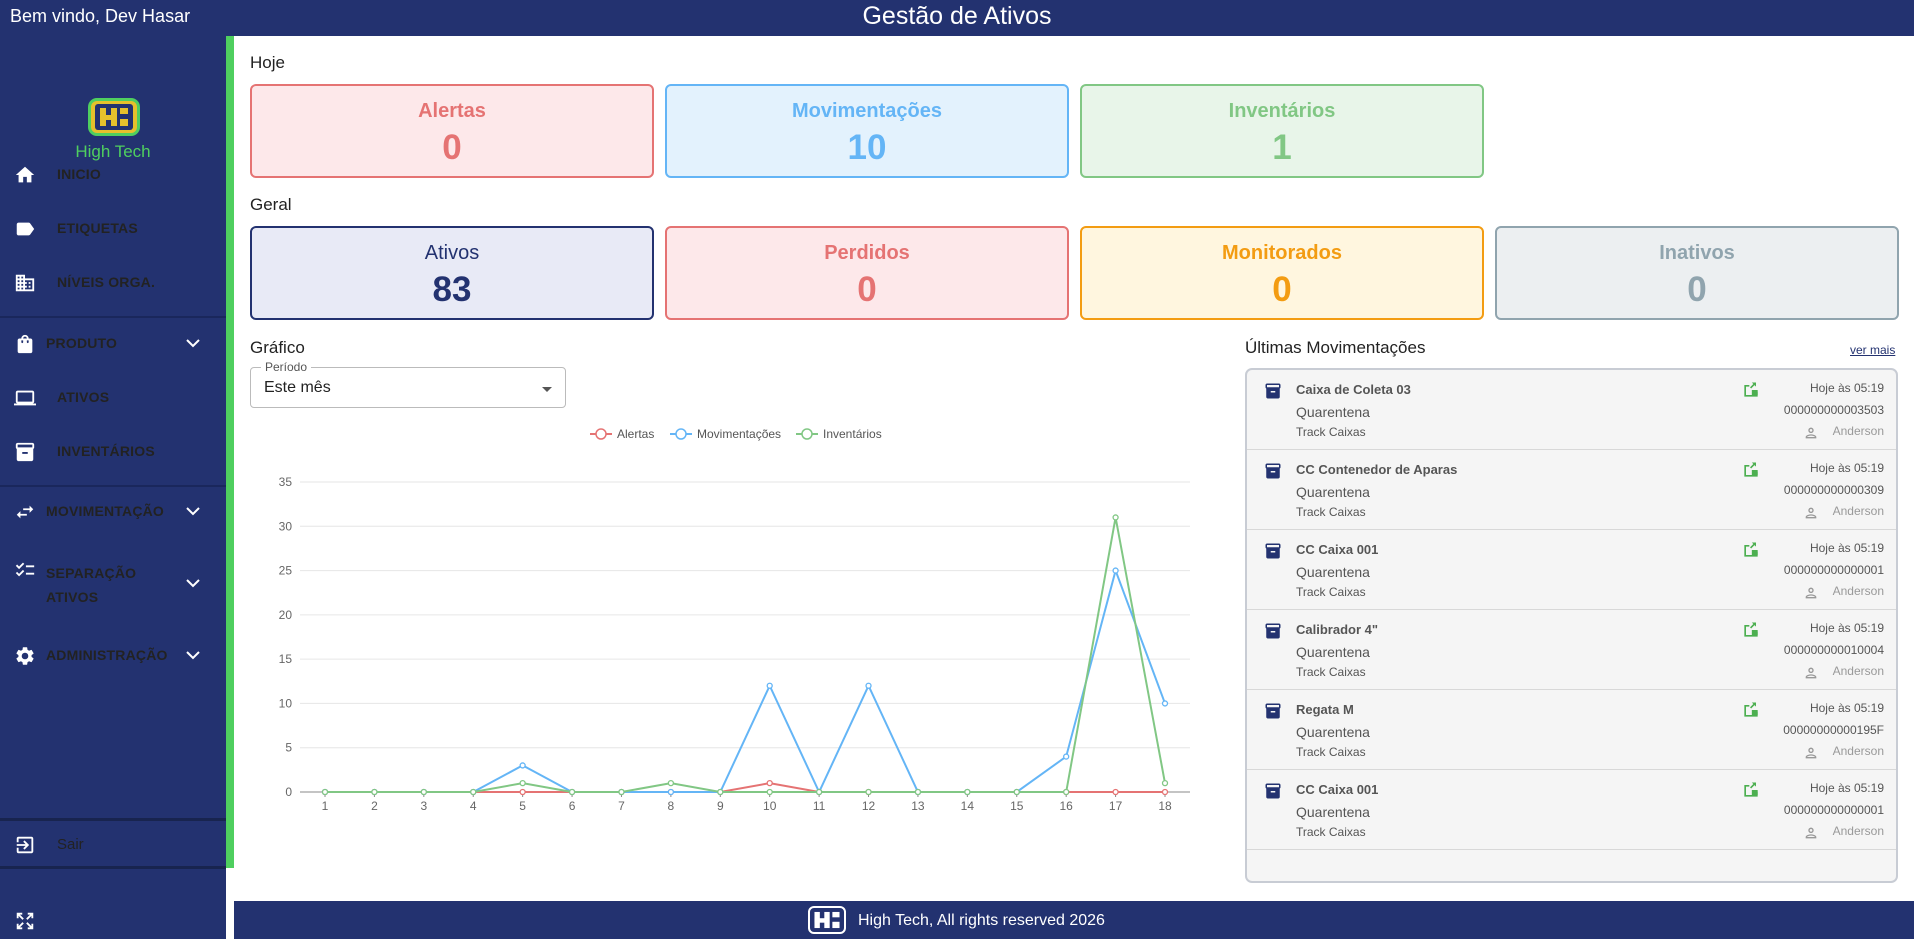 Image resolution: width=1914 pixels, height=939 pixels. What do you see at coordinates (113, 343) in the screenshot?
I see `sidebar-item-produto: PRODUTO` at bounding box center [113, 343].